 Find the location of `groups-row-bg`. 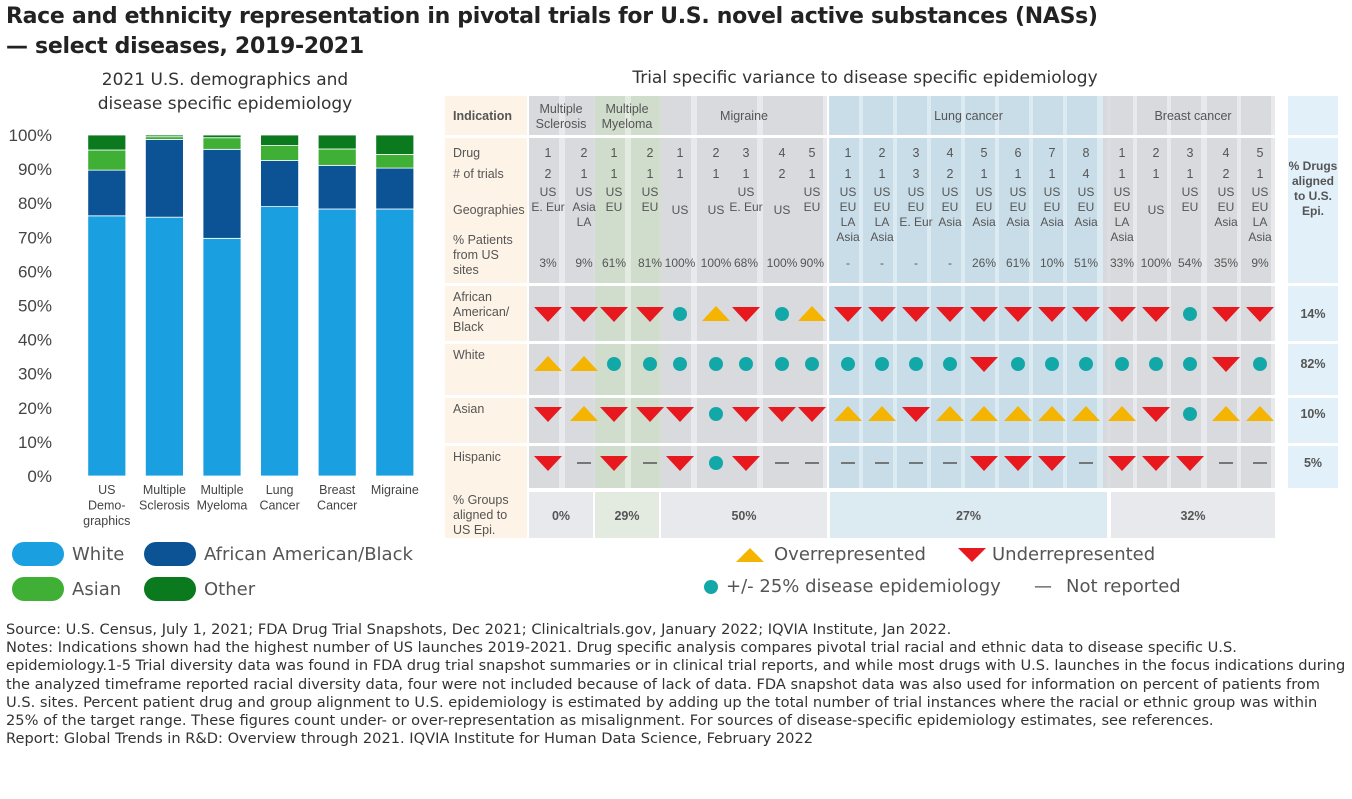

groups-row-bg is located at coordinates (1193, 515).